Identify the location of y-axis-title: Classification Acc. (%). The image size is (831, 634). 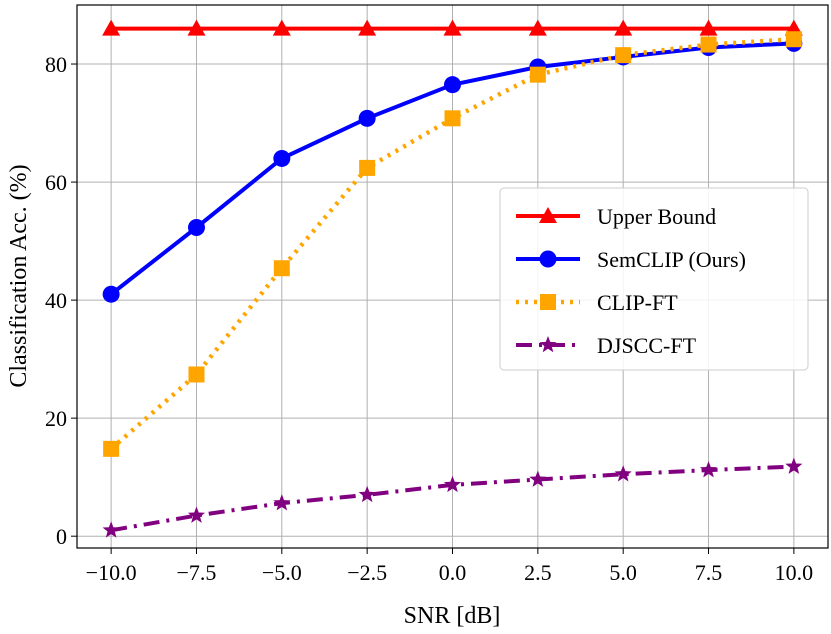
(19, 275).